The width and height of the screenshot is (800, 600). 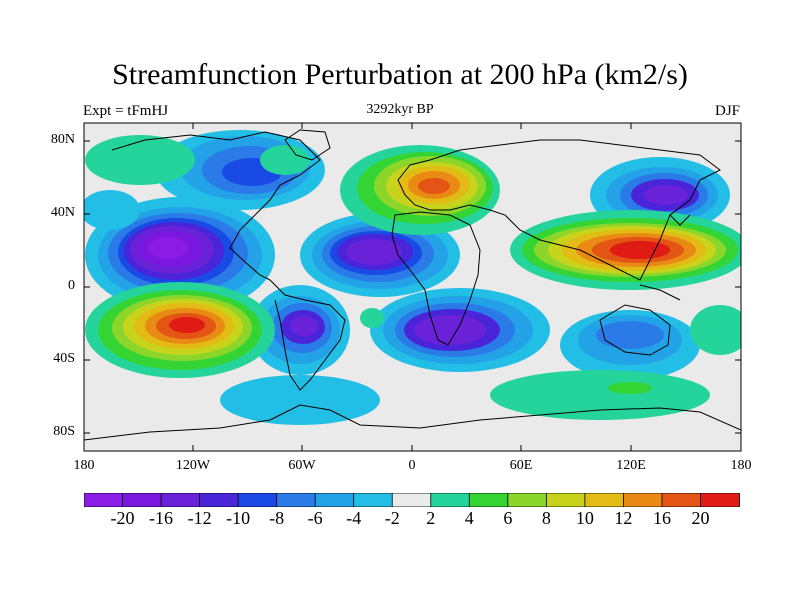 What do you see at coordinates (631, 465) in the screenshot?
I see `x-tick-label: 120E` at bounding box center [631, 465].